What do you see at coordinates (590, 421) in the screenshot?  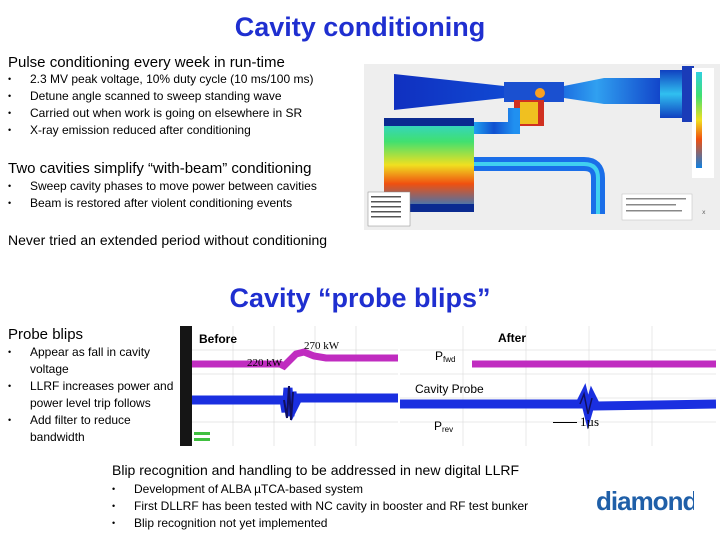 I see `time-scale-label: 1µs` at bounding box center [590, 421].